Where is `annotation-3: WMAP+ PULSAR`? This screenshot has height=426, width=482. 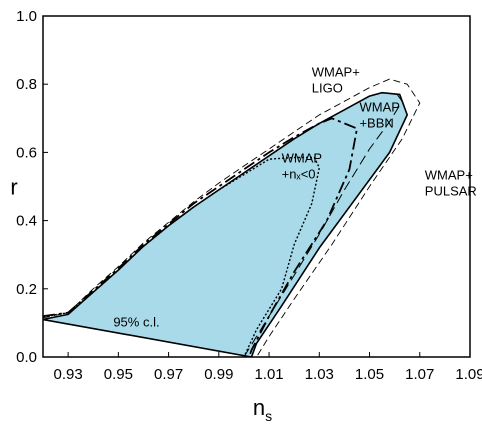 annotation-3: WMAP+ PULSAR is located at coordinates (451, 183).